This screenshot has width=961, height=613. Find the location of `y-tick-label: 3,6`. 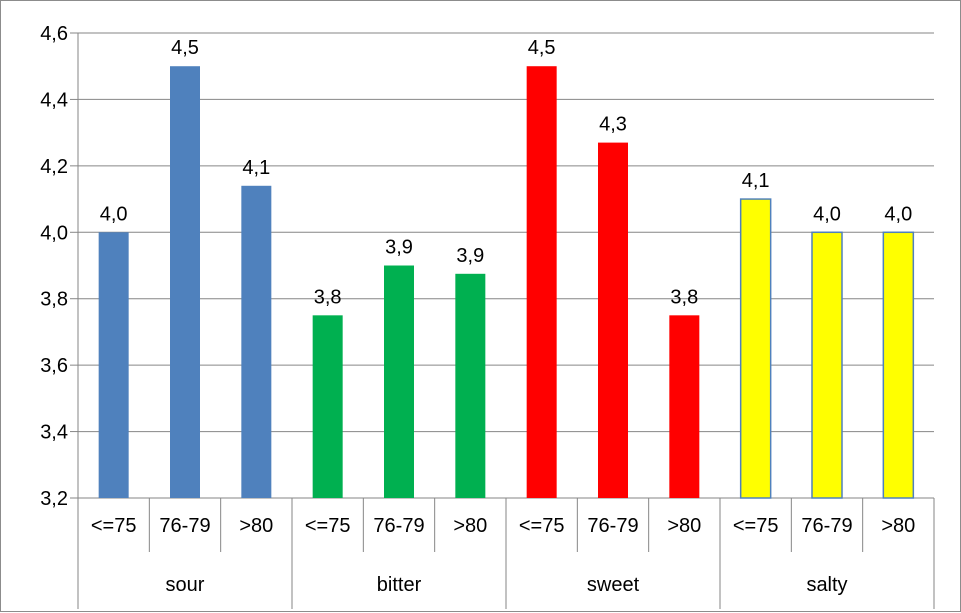

y-tick-label: 3,6 is located at coordinates (54, 366).